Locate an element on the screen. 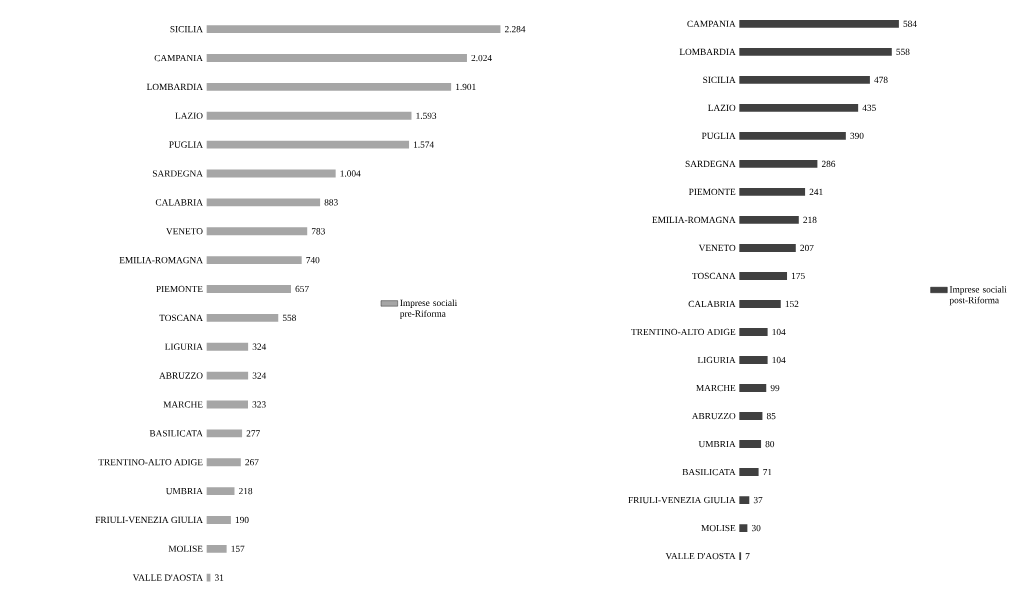 The height and width of the screenshot is (601, 1033). data-label: 190 is located at coordinates (242, 520).